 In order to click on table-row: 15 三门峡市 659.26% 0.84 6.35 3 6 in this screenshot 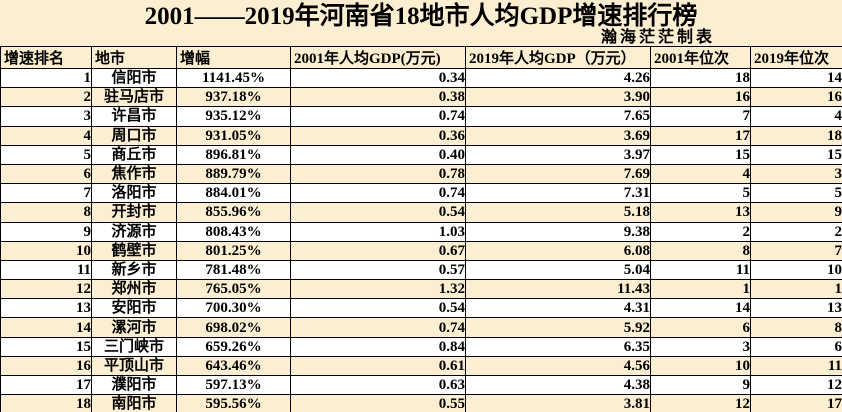, I will do `click(421, 346)`.